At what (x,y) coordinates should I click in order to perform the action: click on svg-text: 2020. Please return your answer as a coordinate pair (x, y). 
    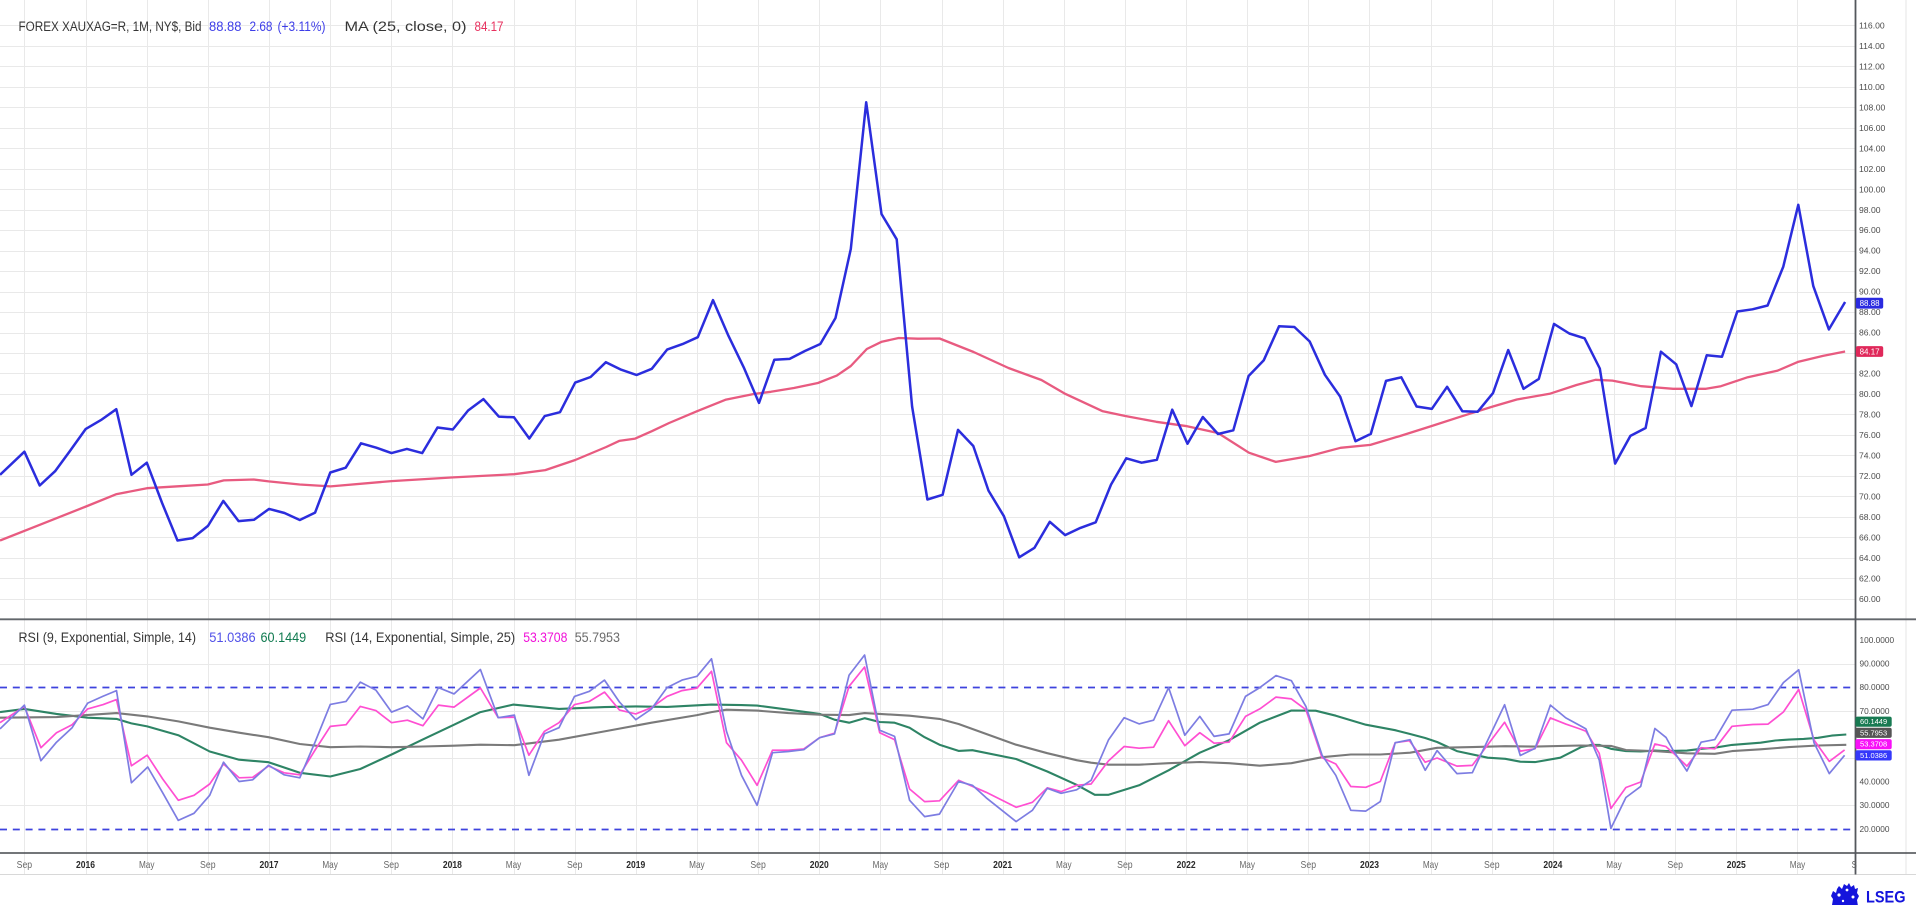
    Looking at the image, I should click on (819, 865).